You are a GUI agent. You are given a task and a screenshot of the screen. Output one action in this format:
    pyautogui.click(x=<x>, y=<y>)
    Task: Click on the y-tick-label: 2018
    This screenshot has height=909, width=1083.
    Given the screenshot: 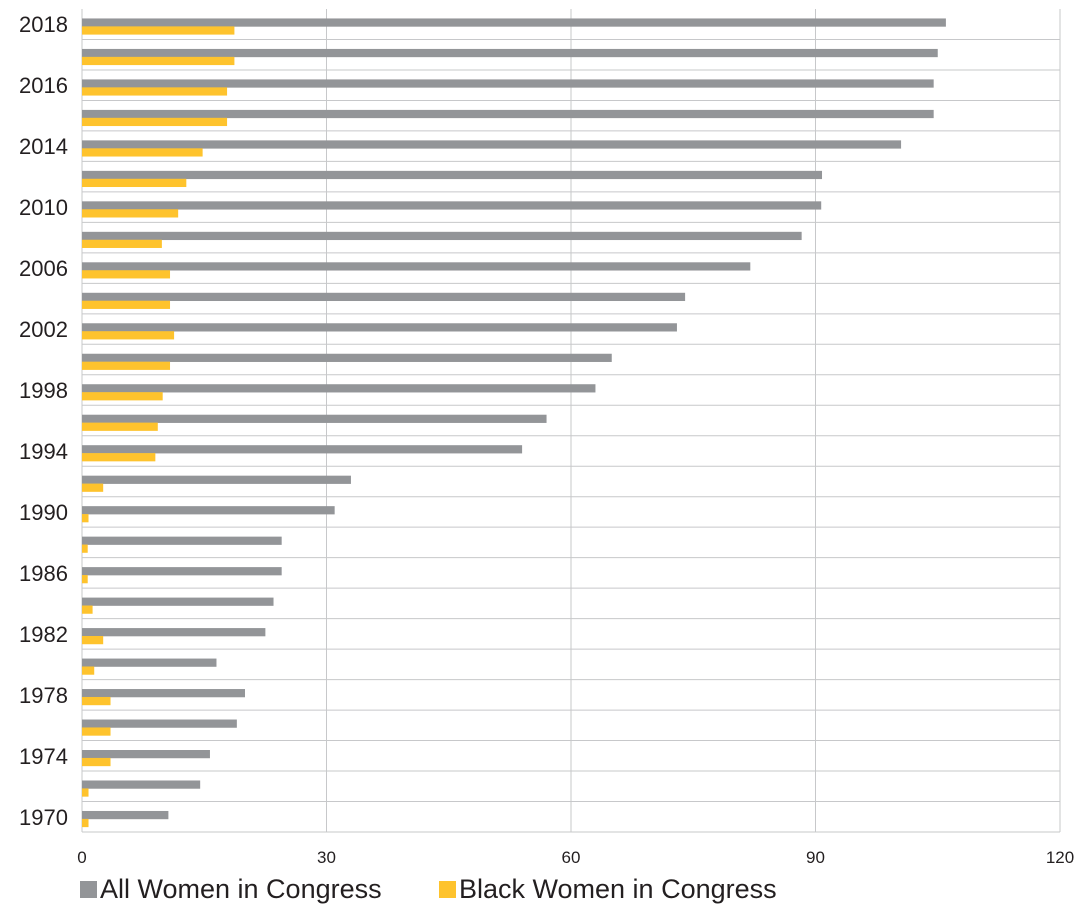 What is the action you would take?
    pyautogui.click(x=43, y=24)
    